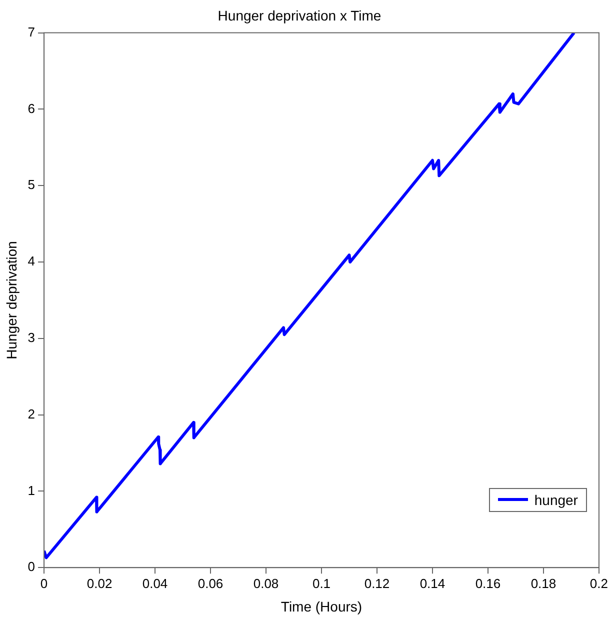  Describe the element at coordinates (44, 583) in the screenshot. I see `x-tick-label: 0` at that location.